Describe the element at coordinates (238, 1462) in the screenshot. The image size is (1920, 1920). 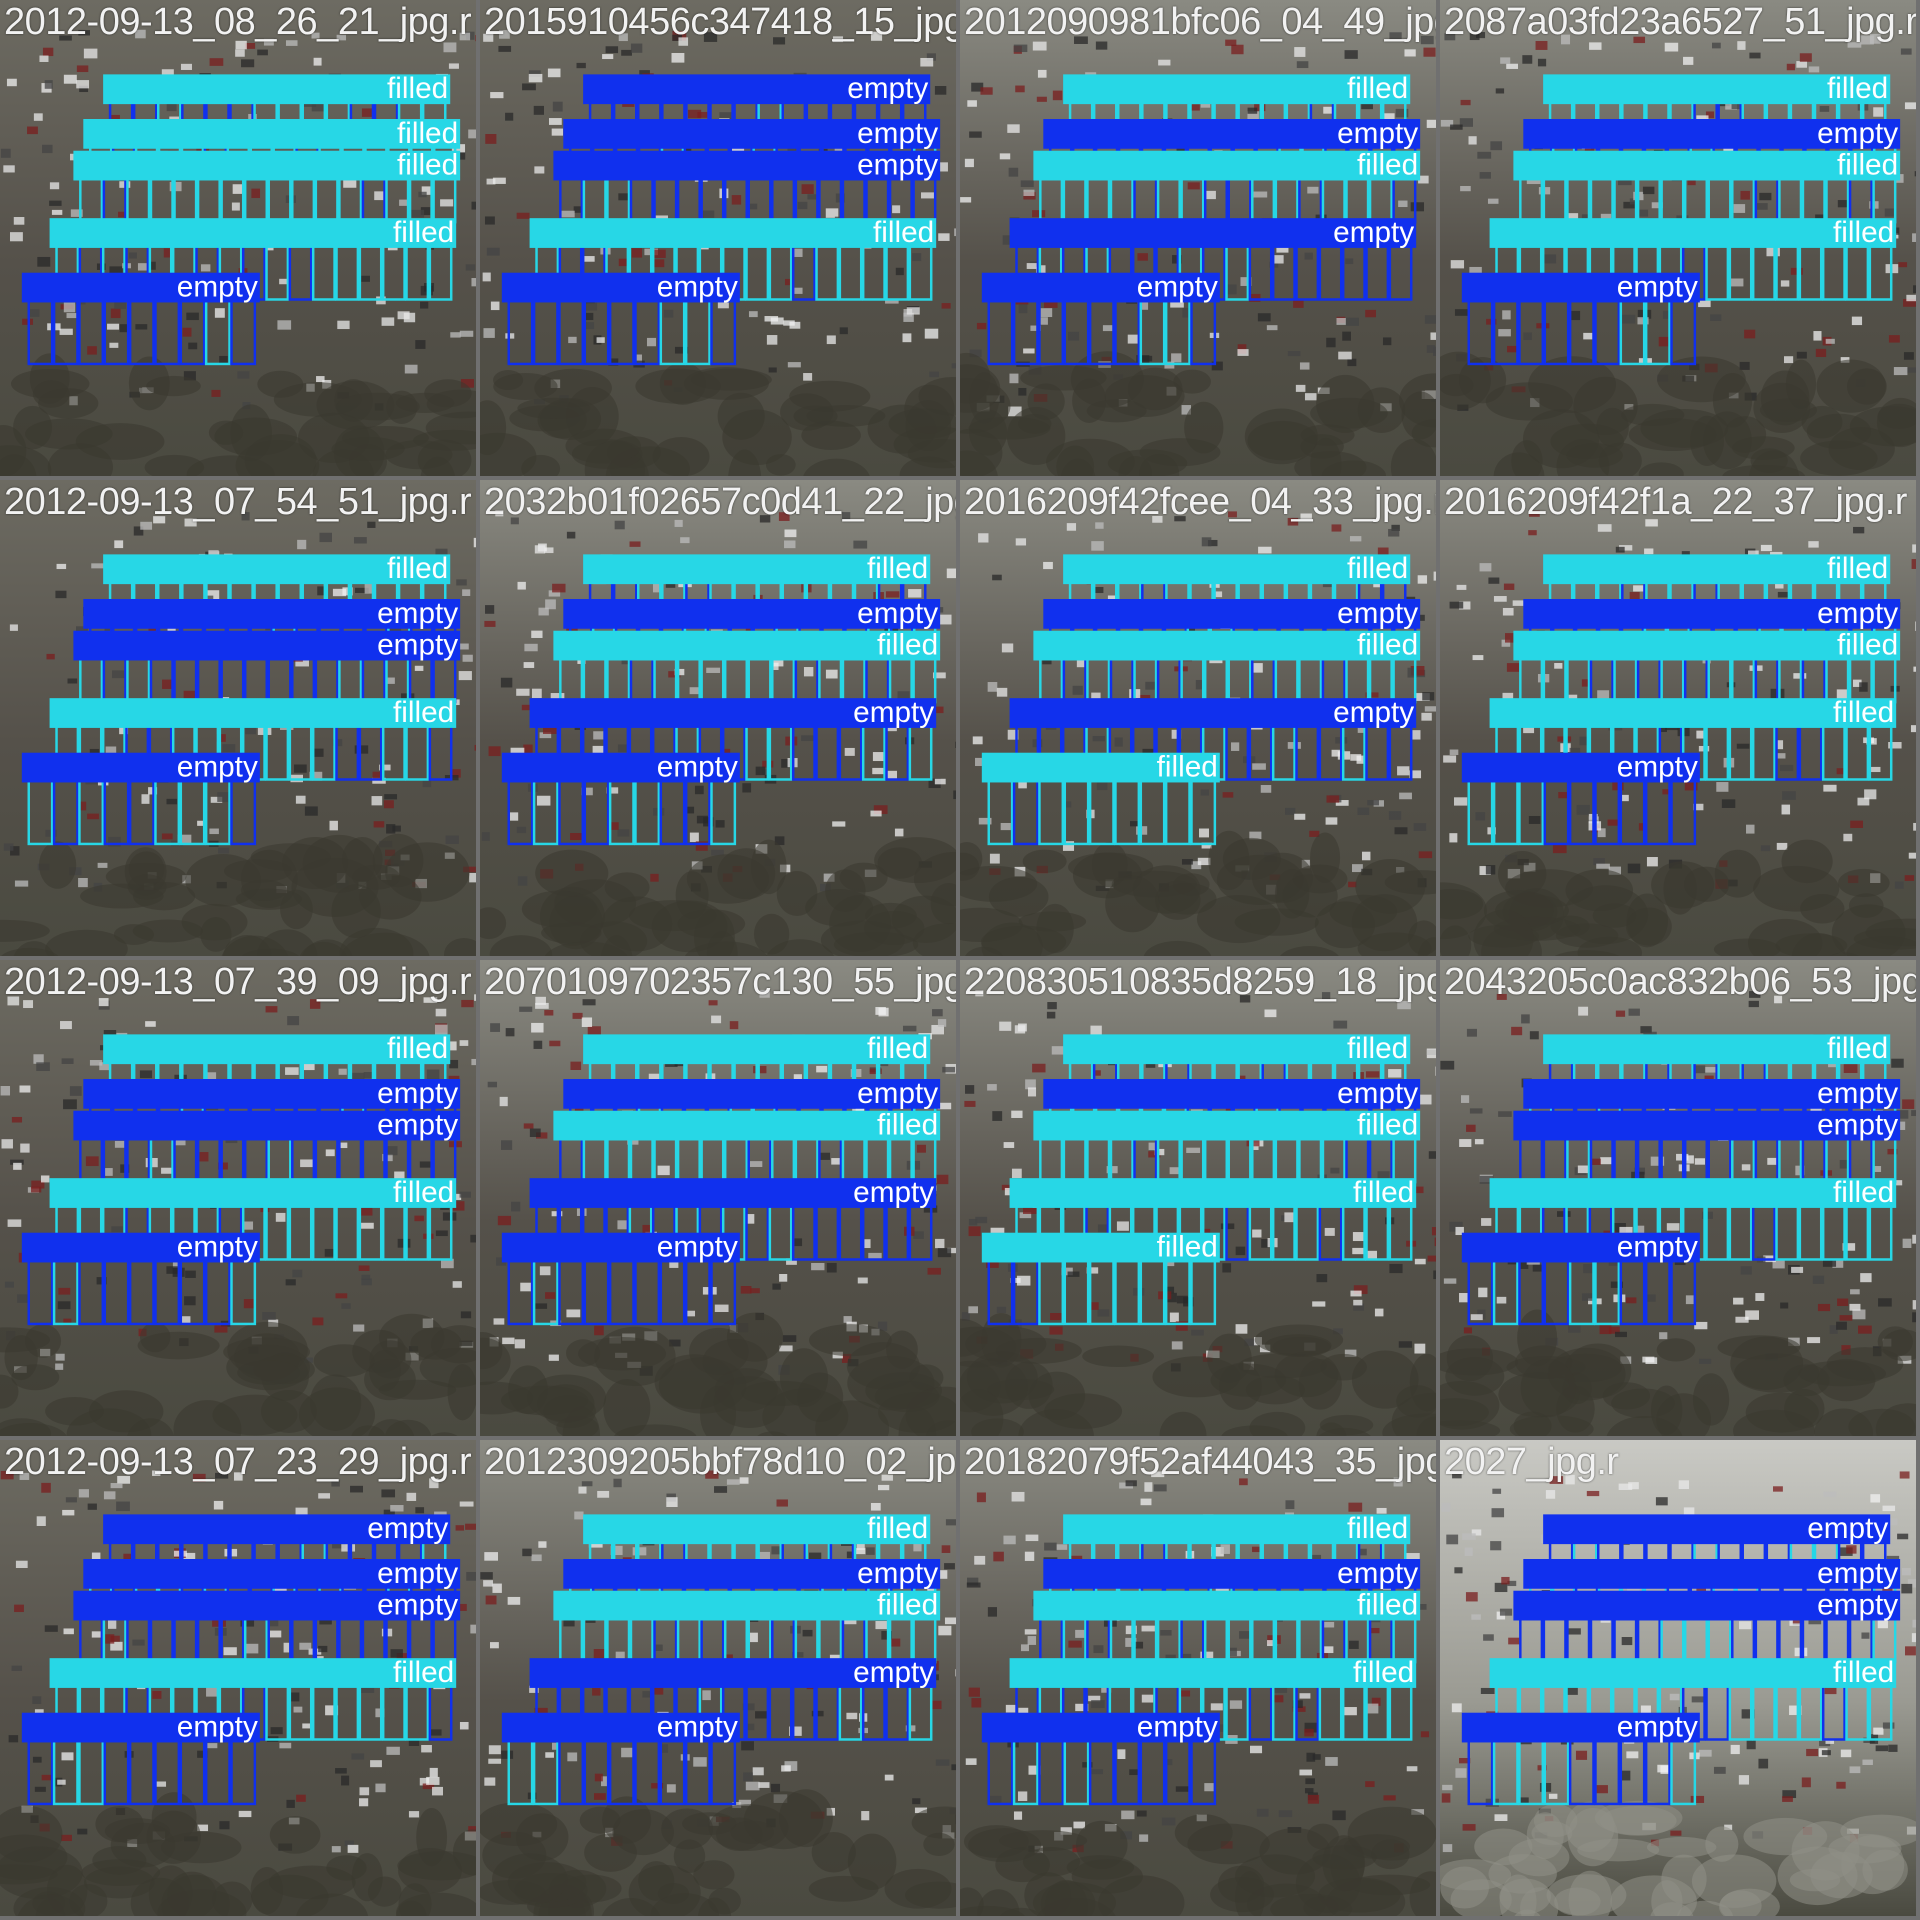
I see `filename-label: 2012-09-13_07_23_29_jpg.r` at that location.